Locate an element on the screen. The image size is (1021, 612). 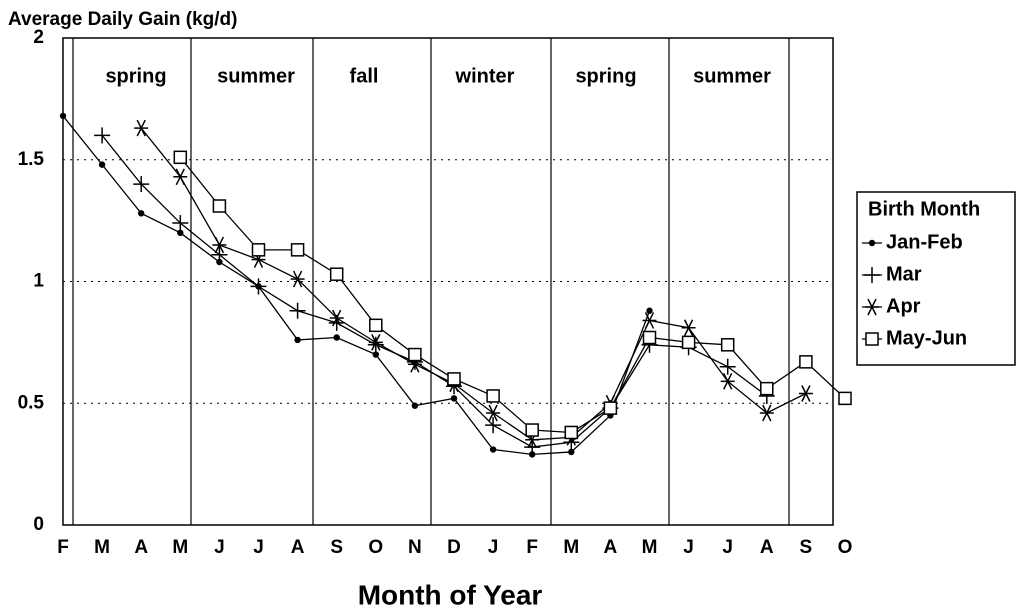
y-tick-label: 2 is located at coordinates (38, 37).